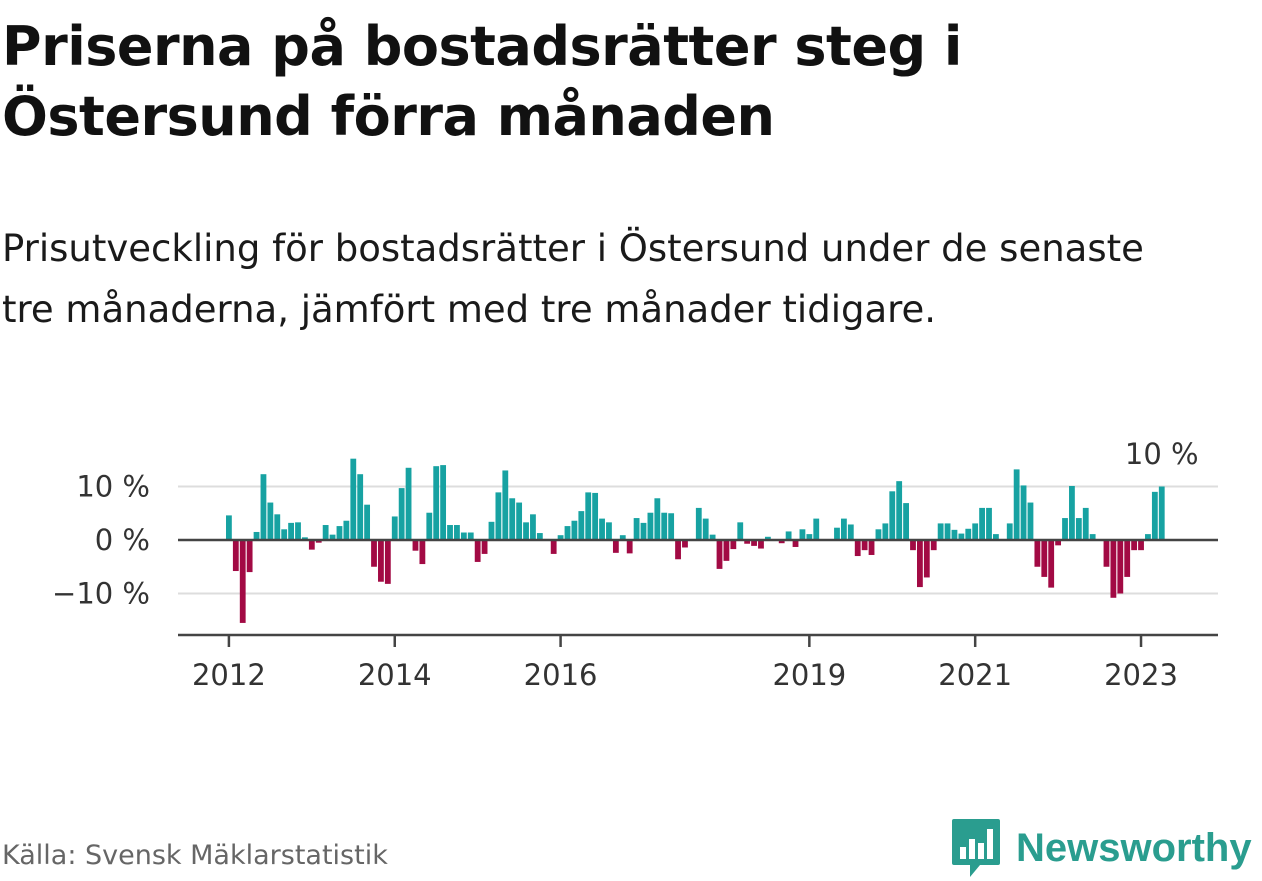 The width and height of the screenshot is (1262, 881). What do you see at coordinates (122, 540) in the screenshot?
I see `y-tick-label: 0 %` at bounding box center [122, 540].